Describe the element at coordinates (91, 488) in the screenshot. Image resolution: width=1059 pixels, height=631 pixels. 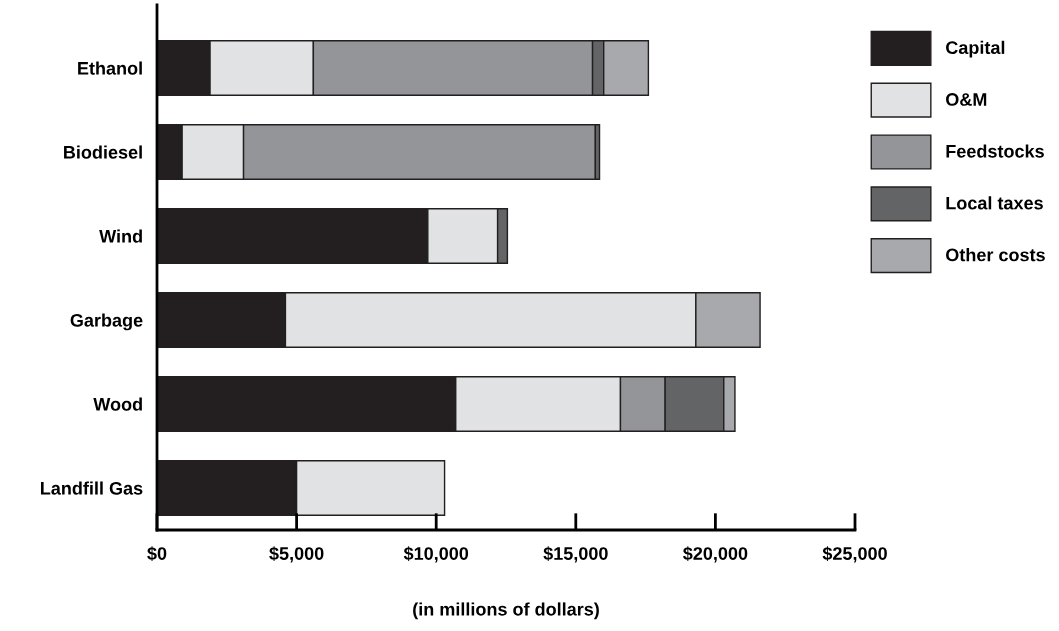
I see `y-tick-label: Landfill Gas` at that location.